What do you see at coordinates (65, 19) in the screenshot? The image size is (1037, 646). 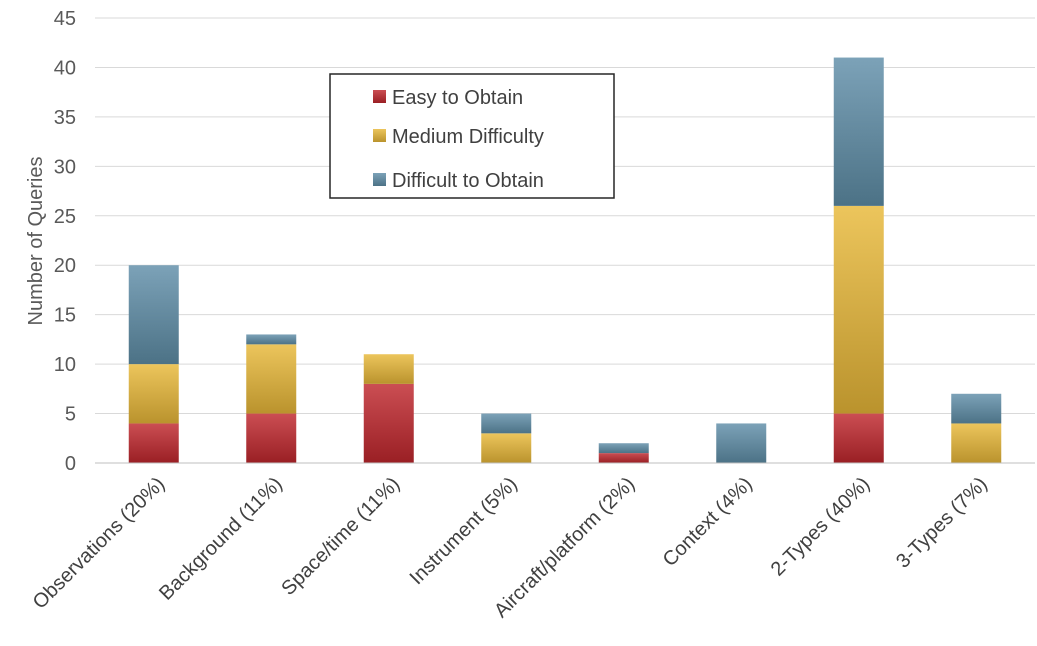 I see `y-tick-label: 45` at bounding box center [65, 19].